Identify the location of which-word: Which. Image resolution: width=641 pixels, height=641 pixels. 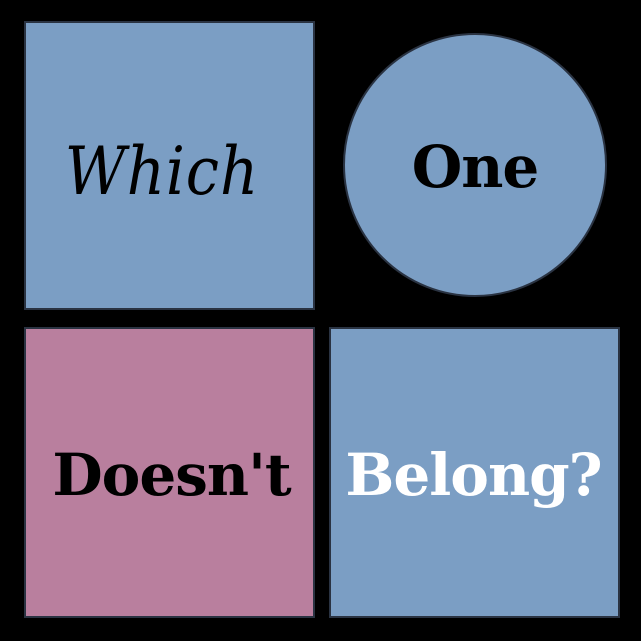
(161, 171).